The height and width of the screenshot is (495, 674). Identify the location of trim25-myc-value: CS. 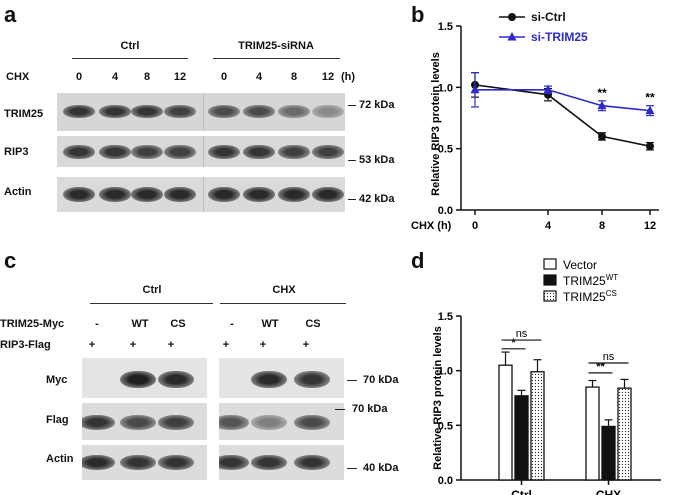
(313, 324).